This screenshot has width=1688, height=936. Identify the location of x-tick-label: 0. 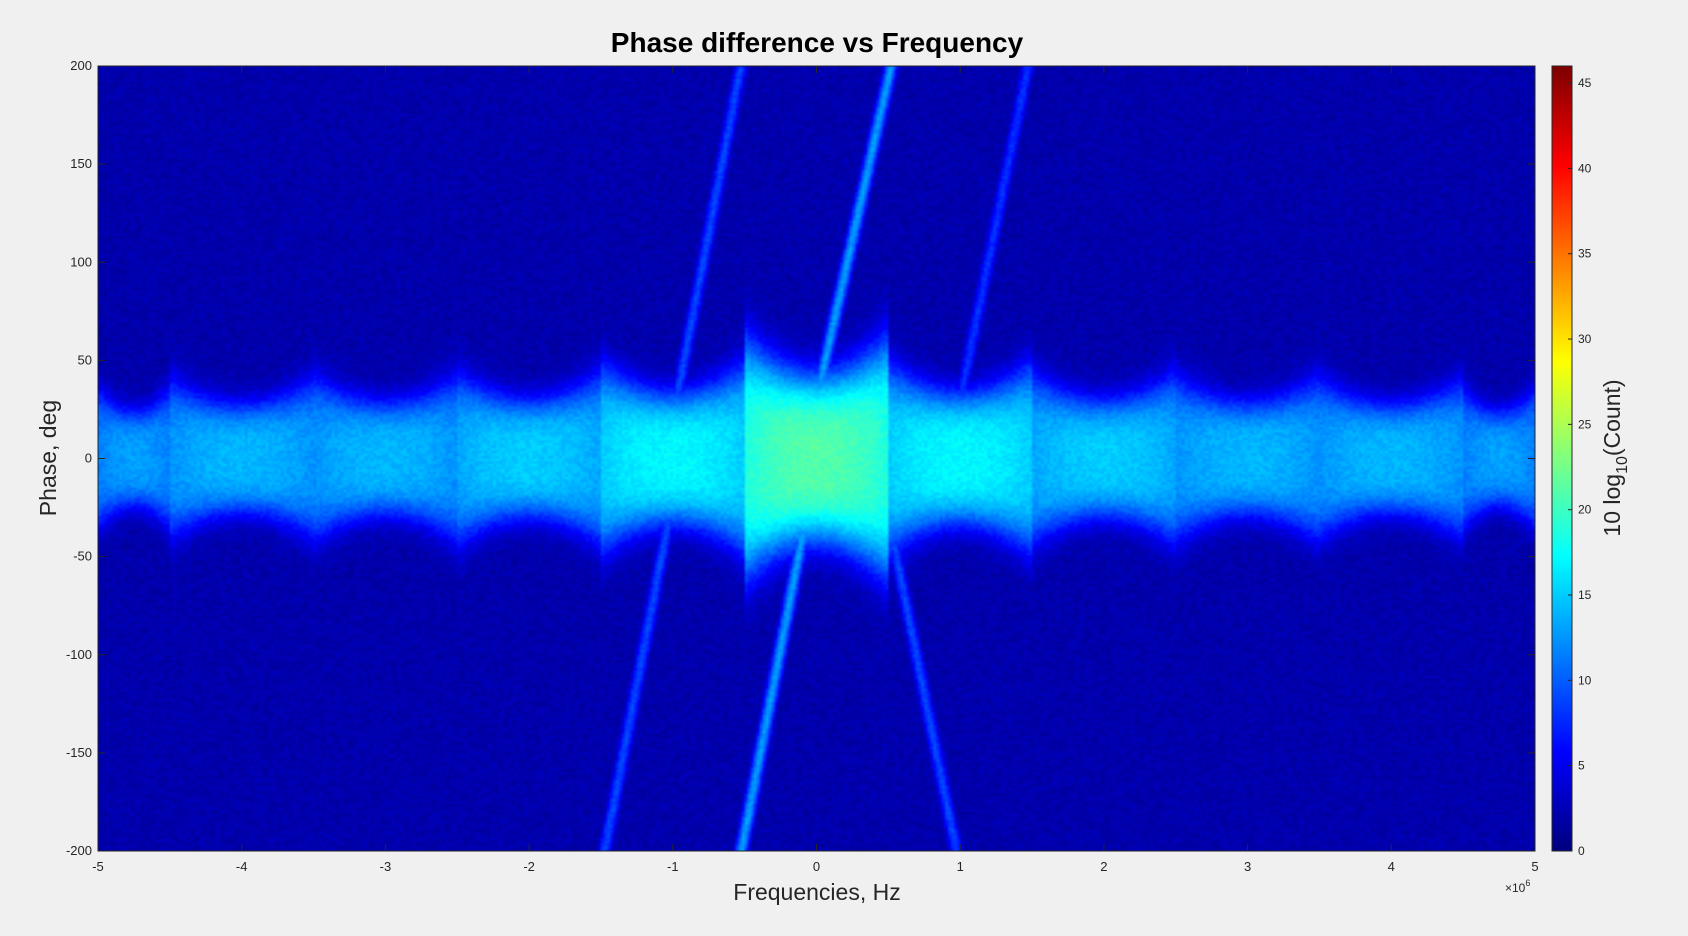
(816, 866).